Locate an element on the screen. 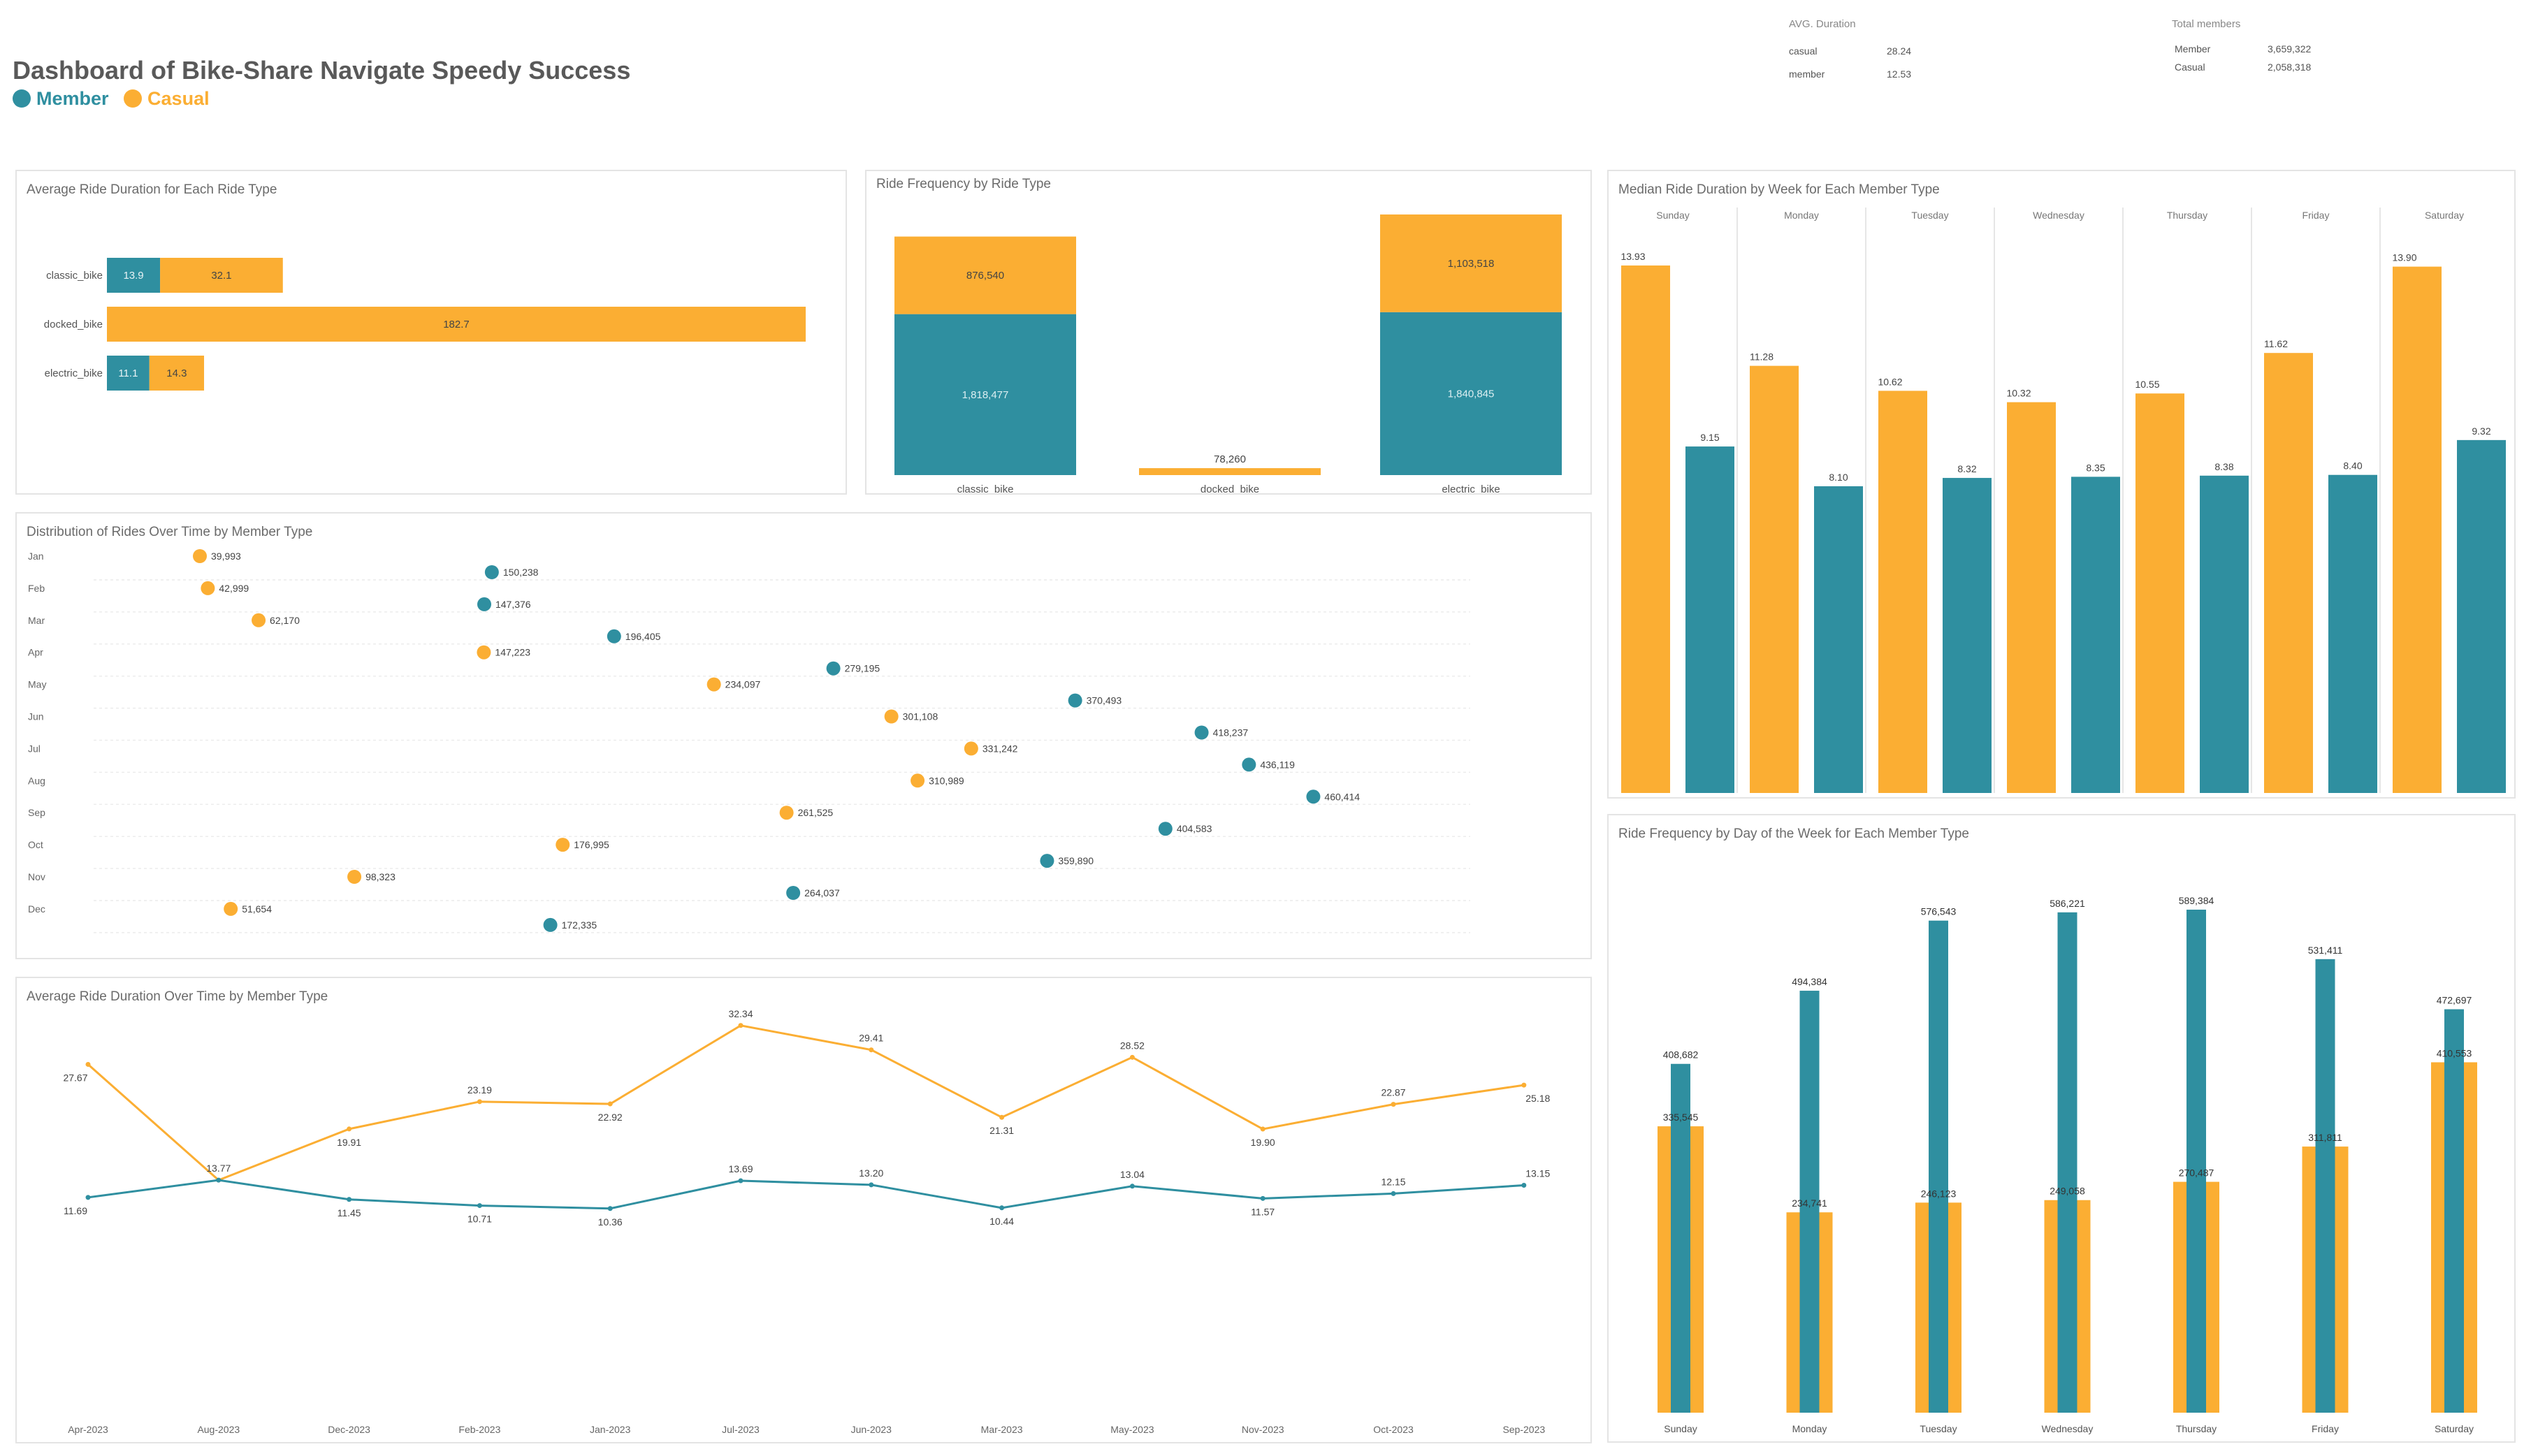 The width and height of the screenshot is (2531, 1456). bar-label: 11.1 is located at coordinates (128, 373).